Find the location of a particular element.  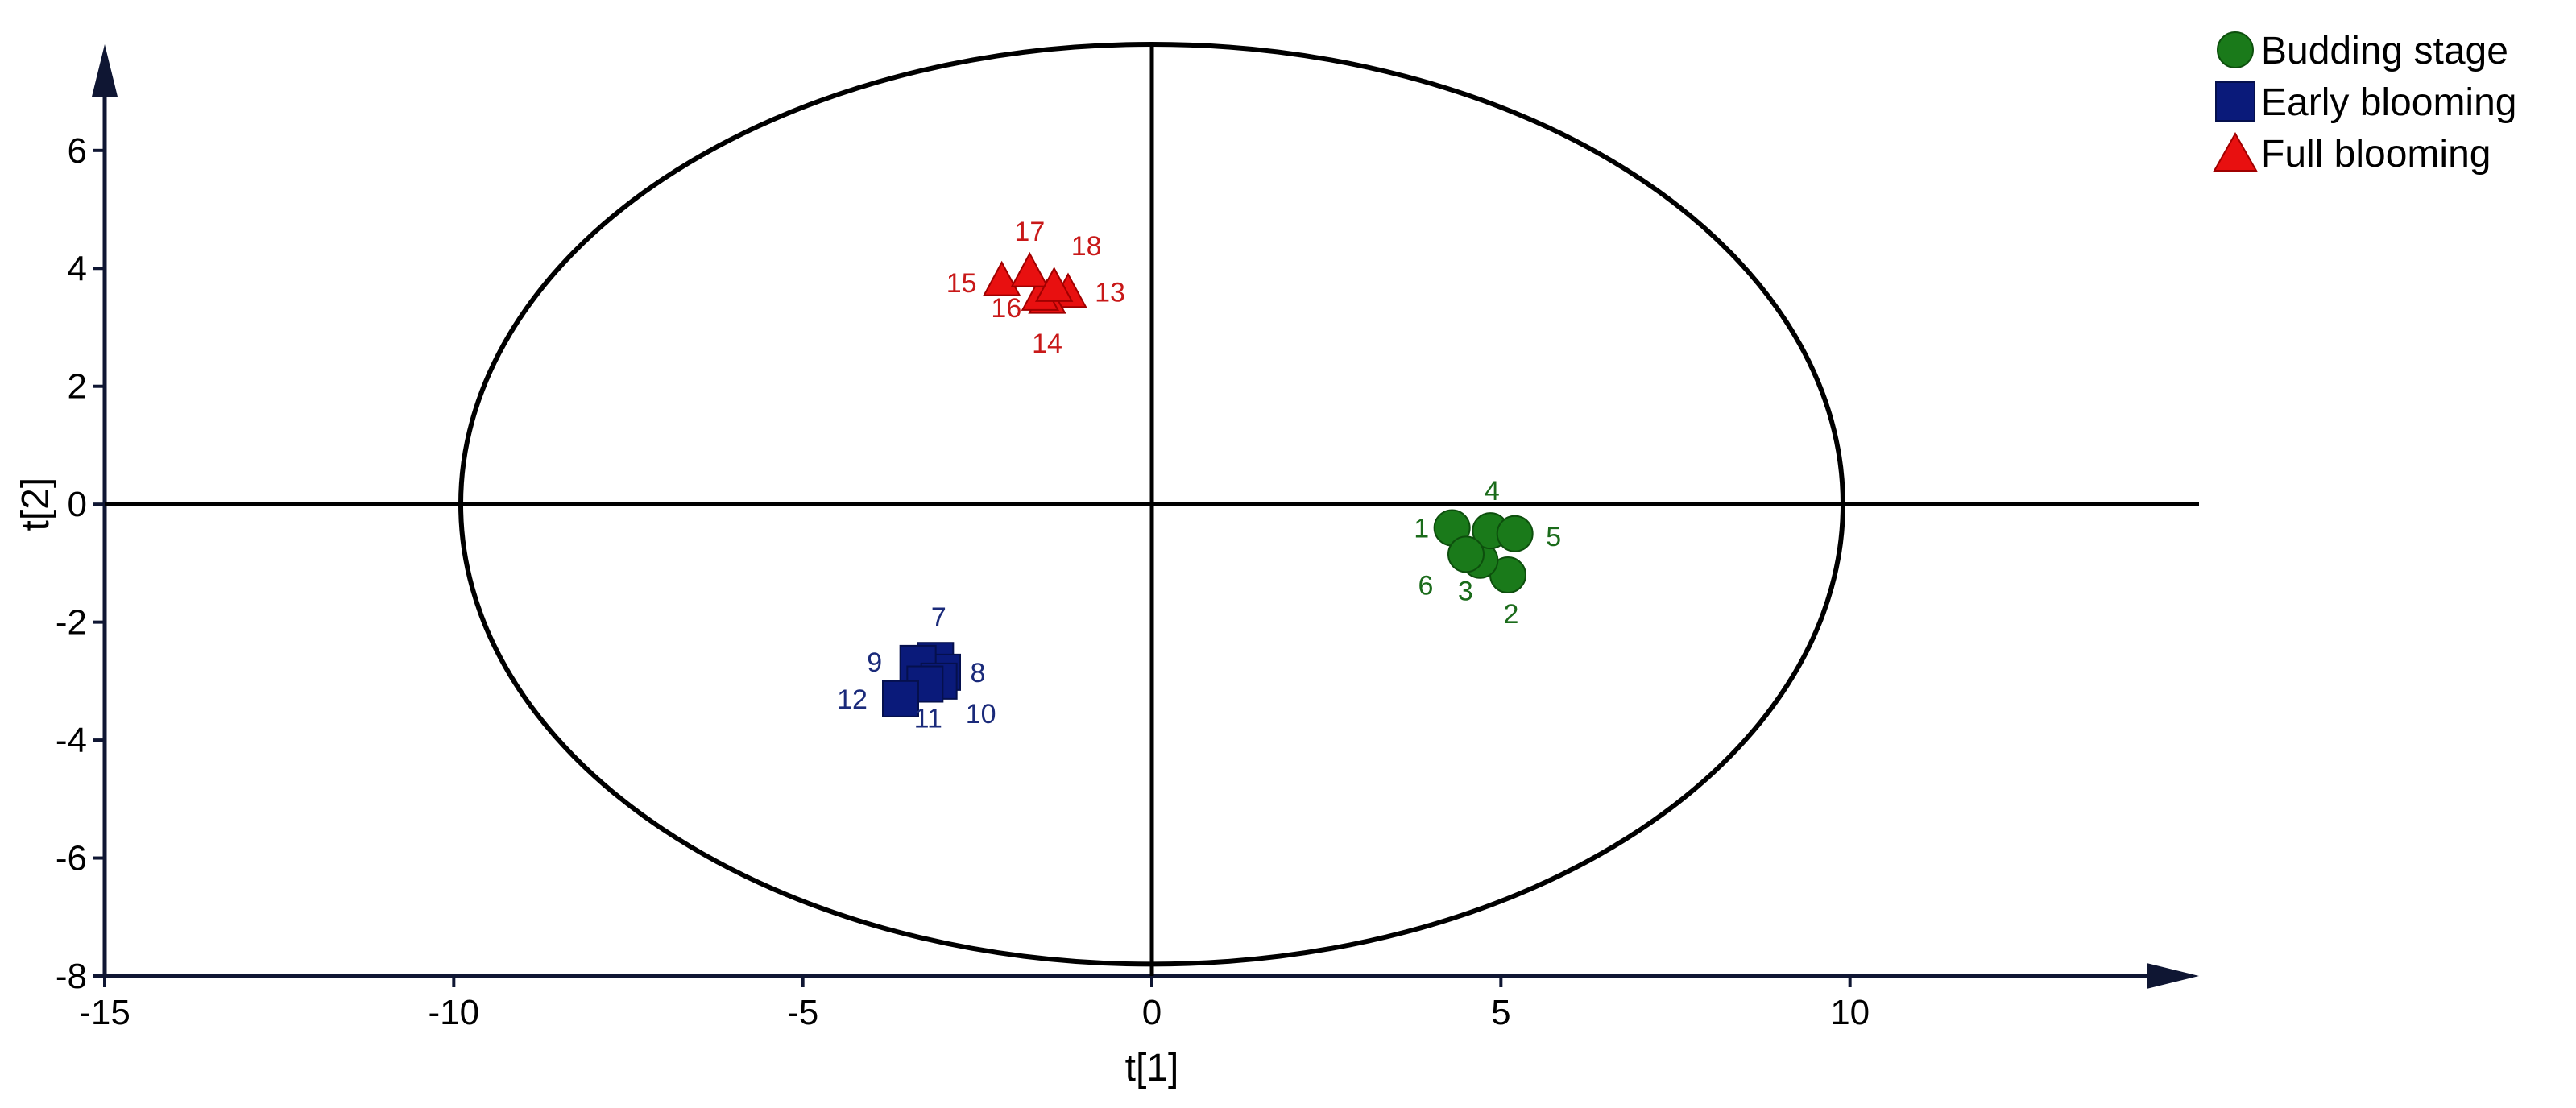

point-label: 1 is located at coordinates (1421, 528).